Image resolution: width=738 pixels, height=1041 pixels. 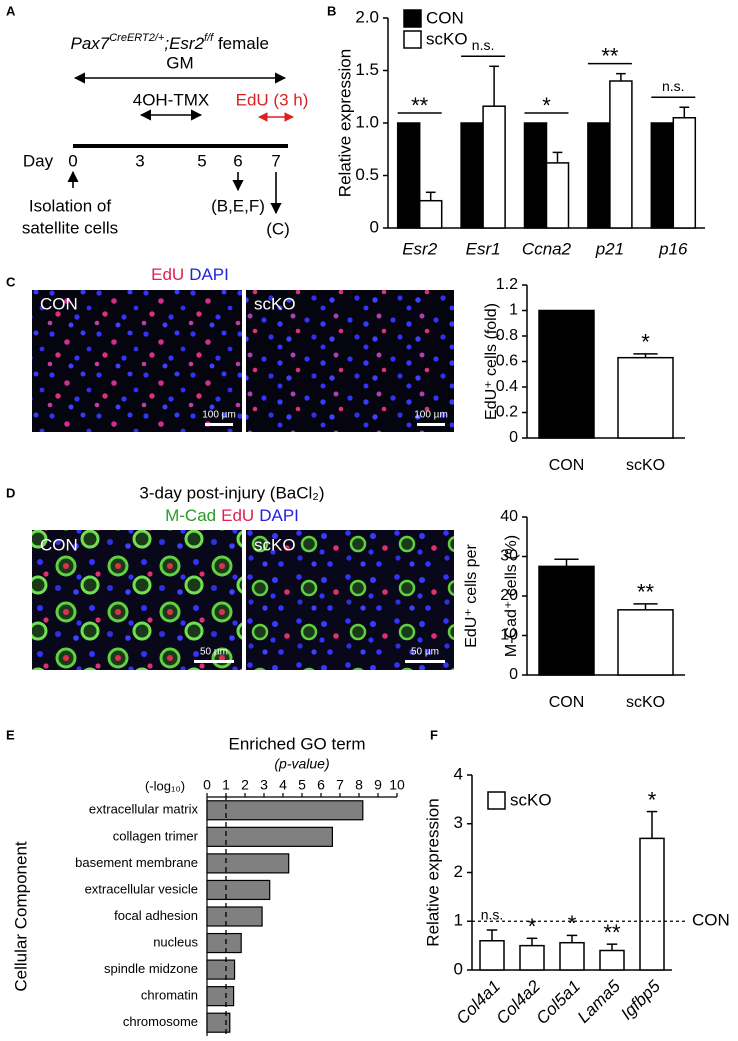 I want to click on stain: DAPI, so click(x=279, y=515).